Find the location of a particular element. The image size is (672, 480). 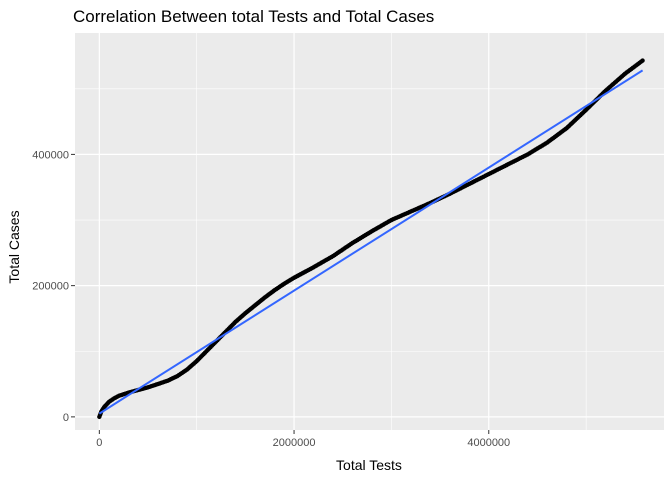

y-tick-label: 400000 is located at coordinates (50, 155).